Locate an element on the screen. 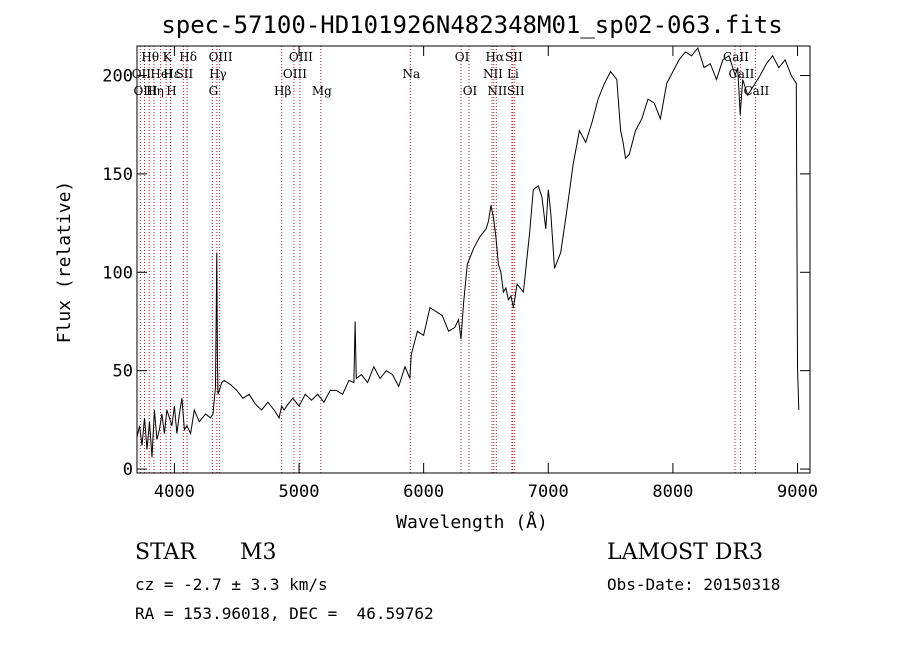 This screenshot has height=649, width=900. ra-dec-coordinates: RA = 153.96018, DEC = 46.59762 is located at coordinates (284, 613).